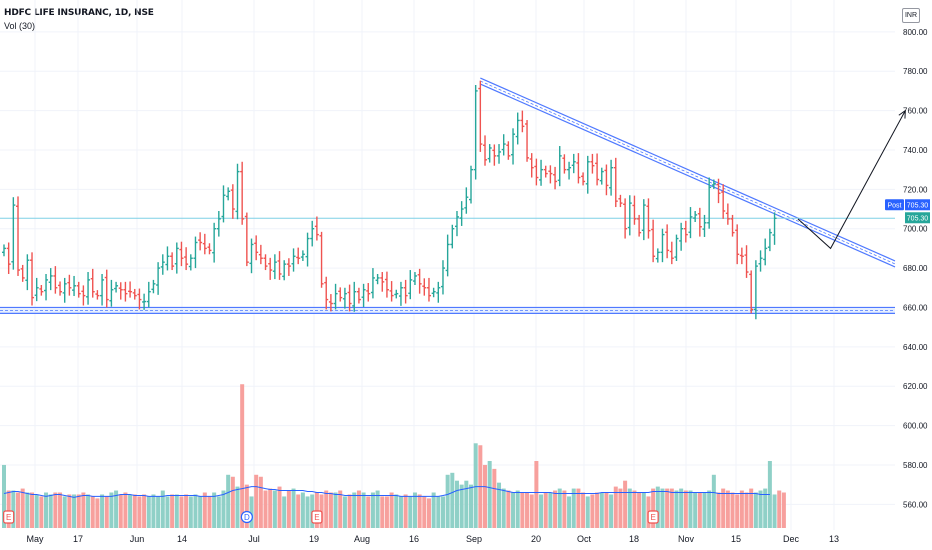  I want to click on dividend-marker: D, so click(246, 517).